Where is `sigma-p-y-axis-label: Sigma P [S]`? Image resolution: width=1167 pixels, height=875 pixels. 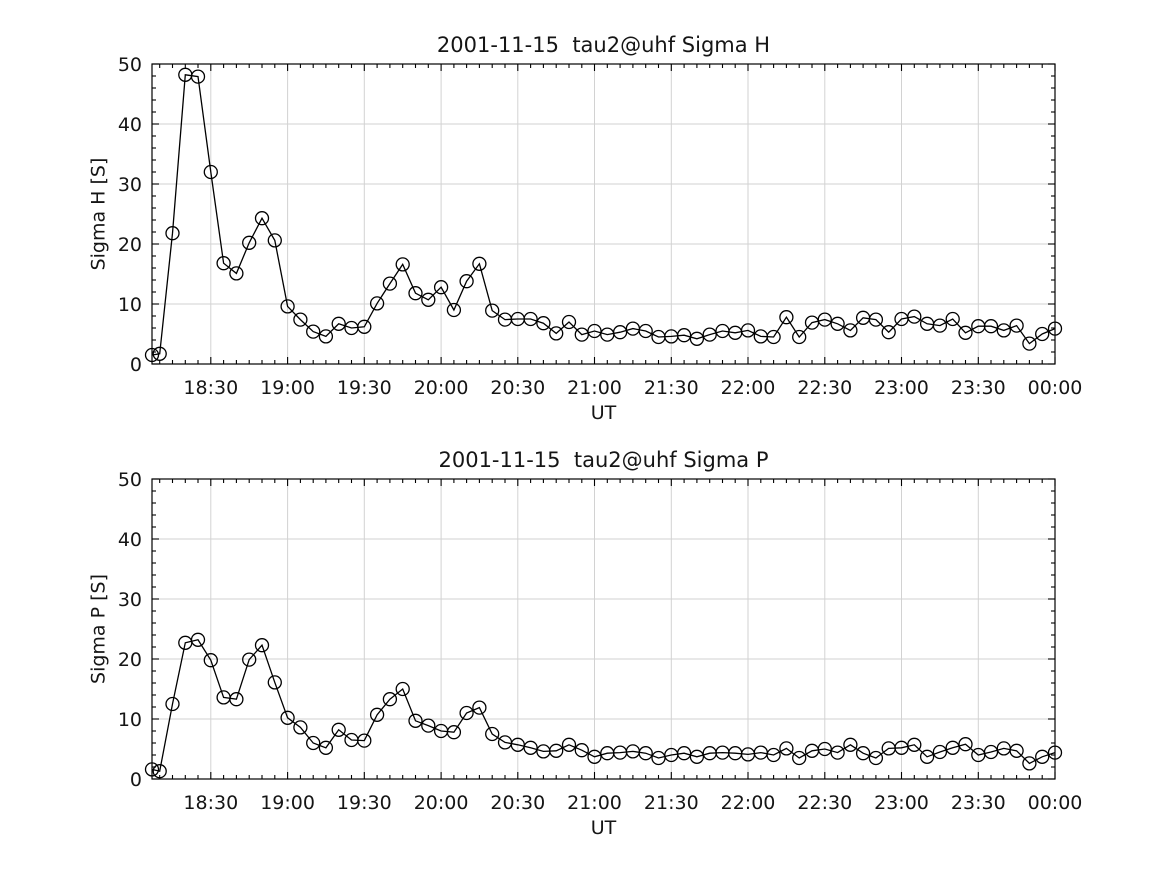
sigma-p-y-axis-label: Sigma P [S] is located at coordinates (98, 629).